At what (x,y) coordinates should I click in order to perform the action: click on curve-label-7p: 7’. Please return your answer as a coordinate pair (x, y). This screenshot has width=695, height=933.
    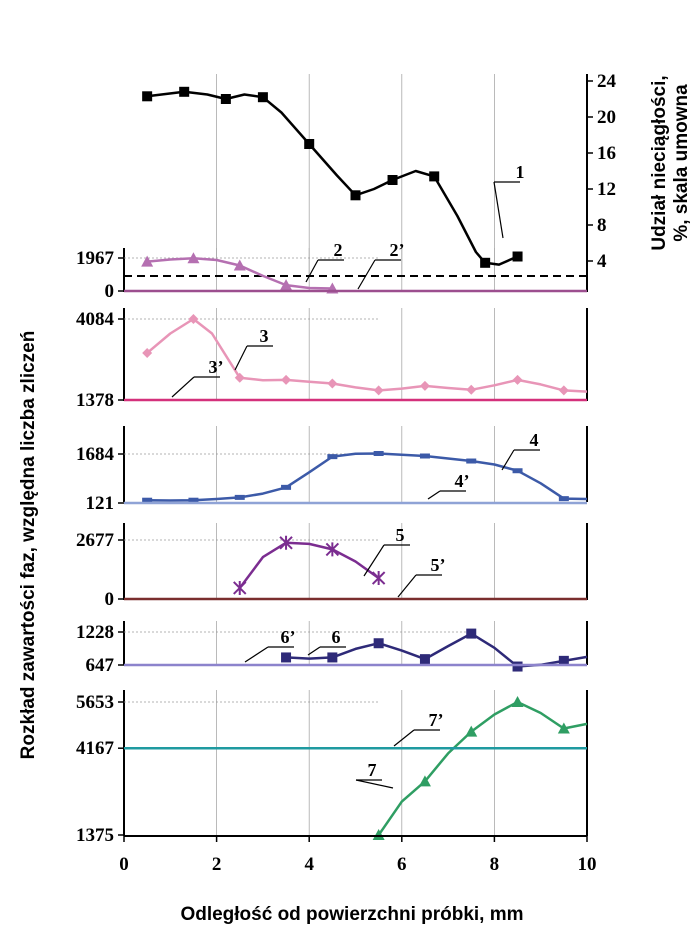
    Looking at the image, I should click on (436, 720).